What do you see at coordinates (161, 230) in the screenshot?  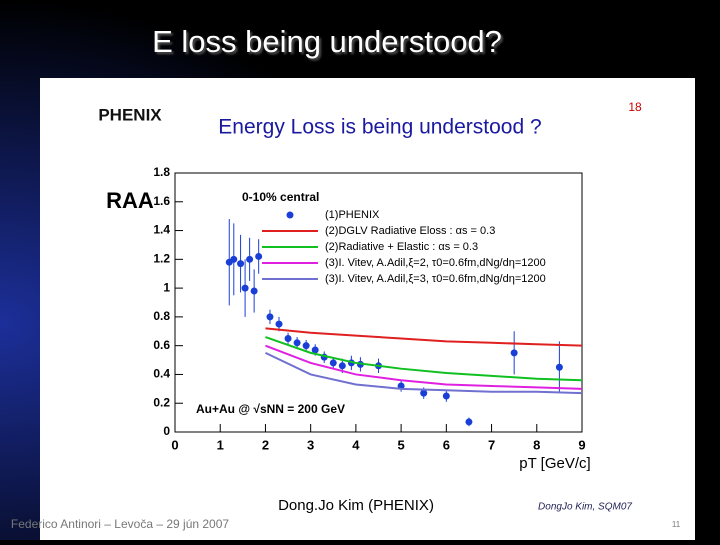 I see `y-tick-label: 1.4` at bounding box center [161, 230].